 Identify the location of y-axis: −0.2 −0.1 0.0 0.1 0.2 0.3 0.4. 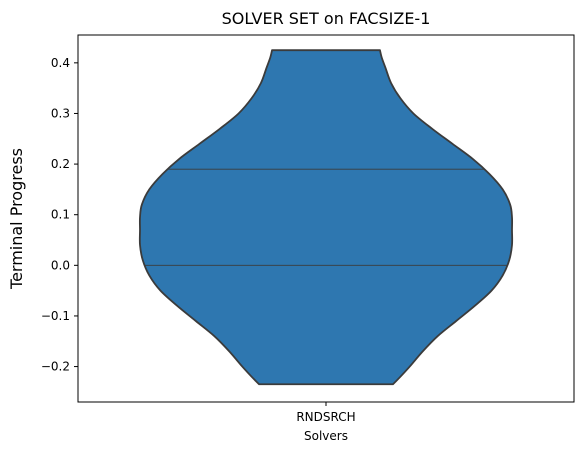
(59, 215).